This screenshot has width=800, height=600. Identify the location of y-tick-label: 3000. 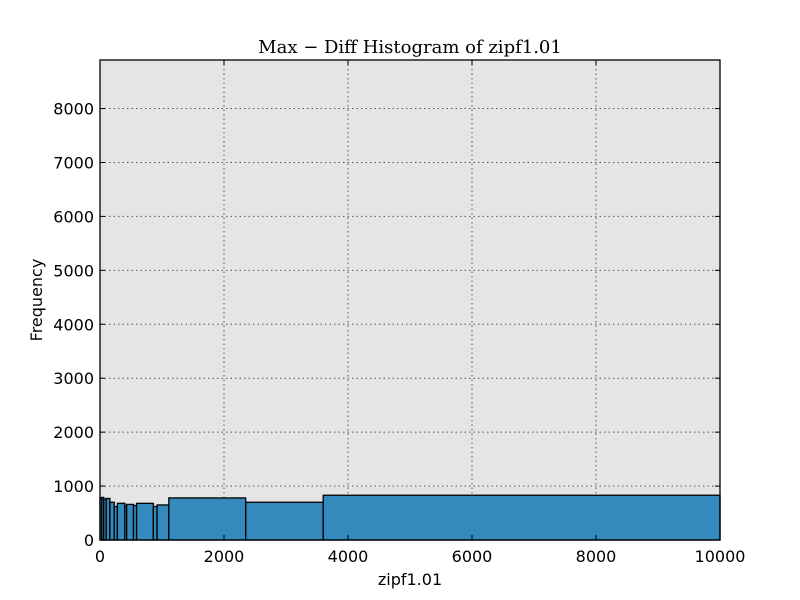
(73, 378).